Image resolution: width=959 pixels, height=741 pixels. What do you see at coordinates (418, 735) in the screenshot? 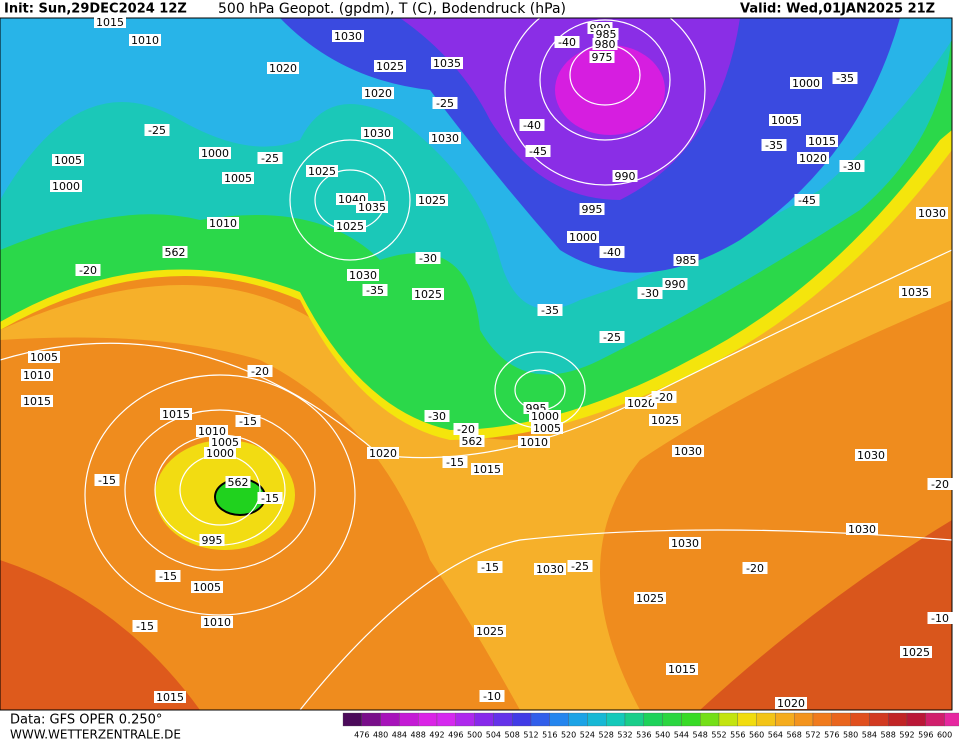
I see `colorbar-label: 488` at bounding box center [418, 735].